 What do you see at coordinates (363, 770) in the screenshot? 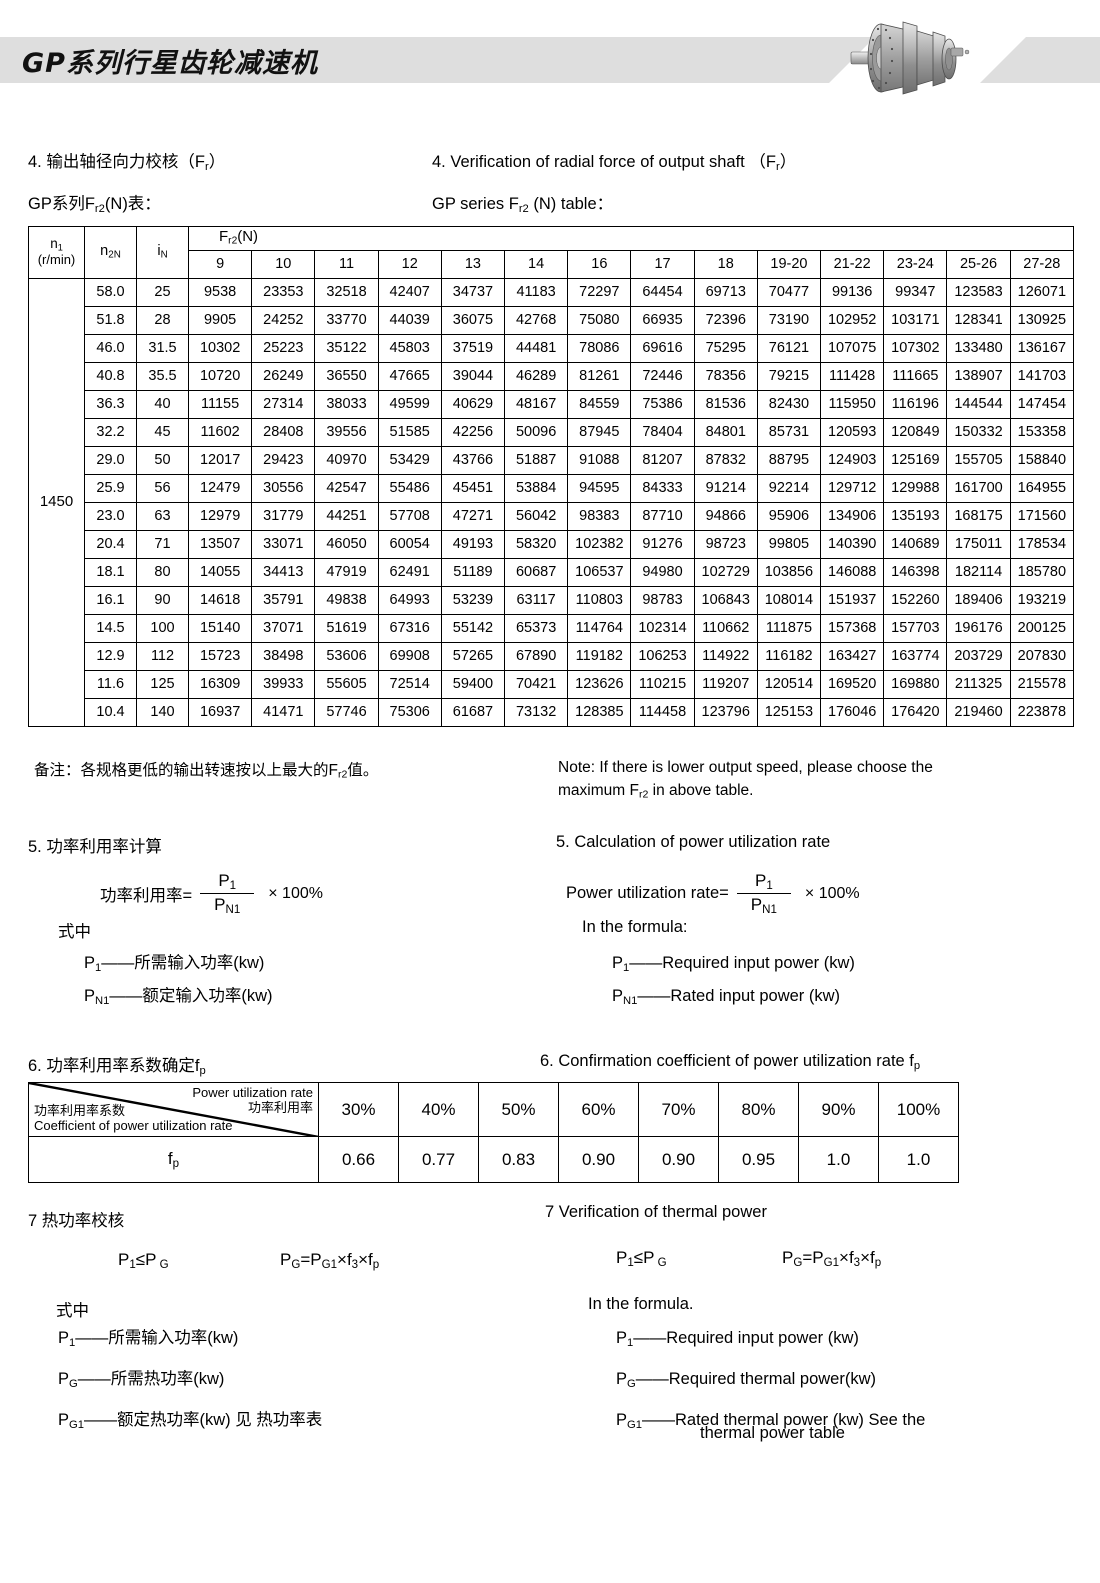
I see `note-cn-tail: 值。` at bounding box center [363, 770].